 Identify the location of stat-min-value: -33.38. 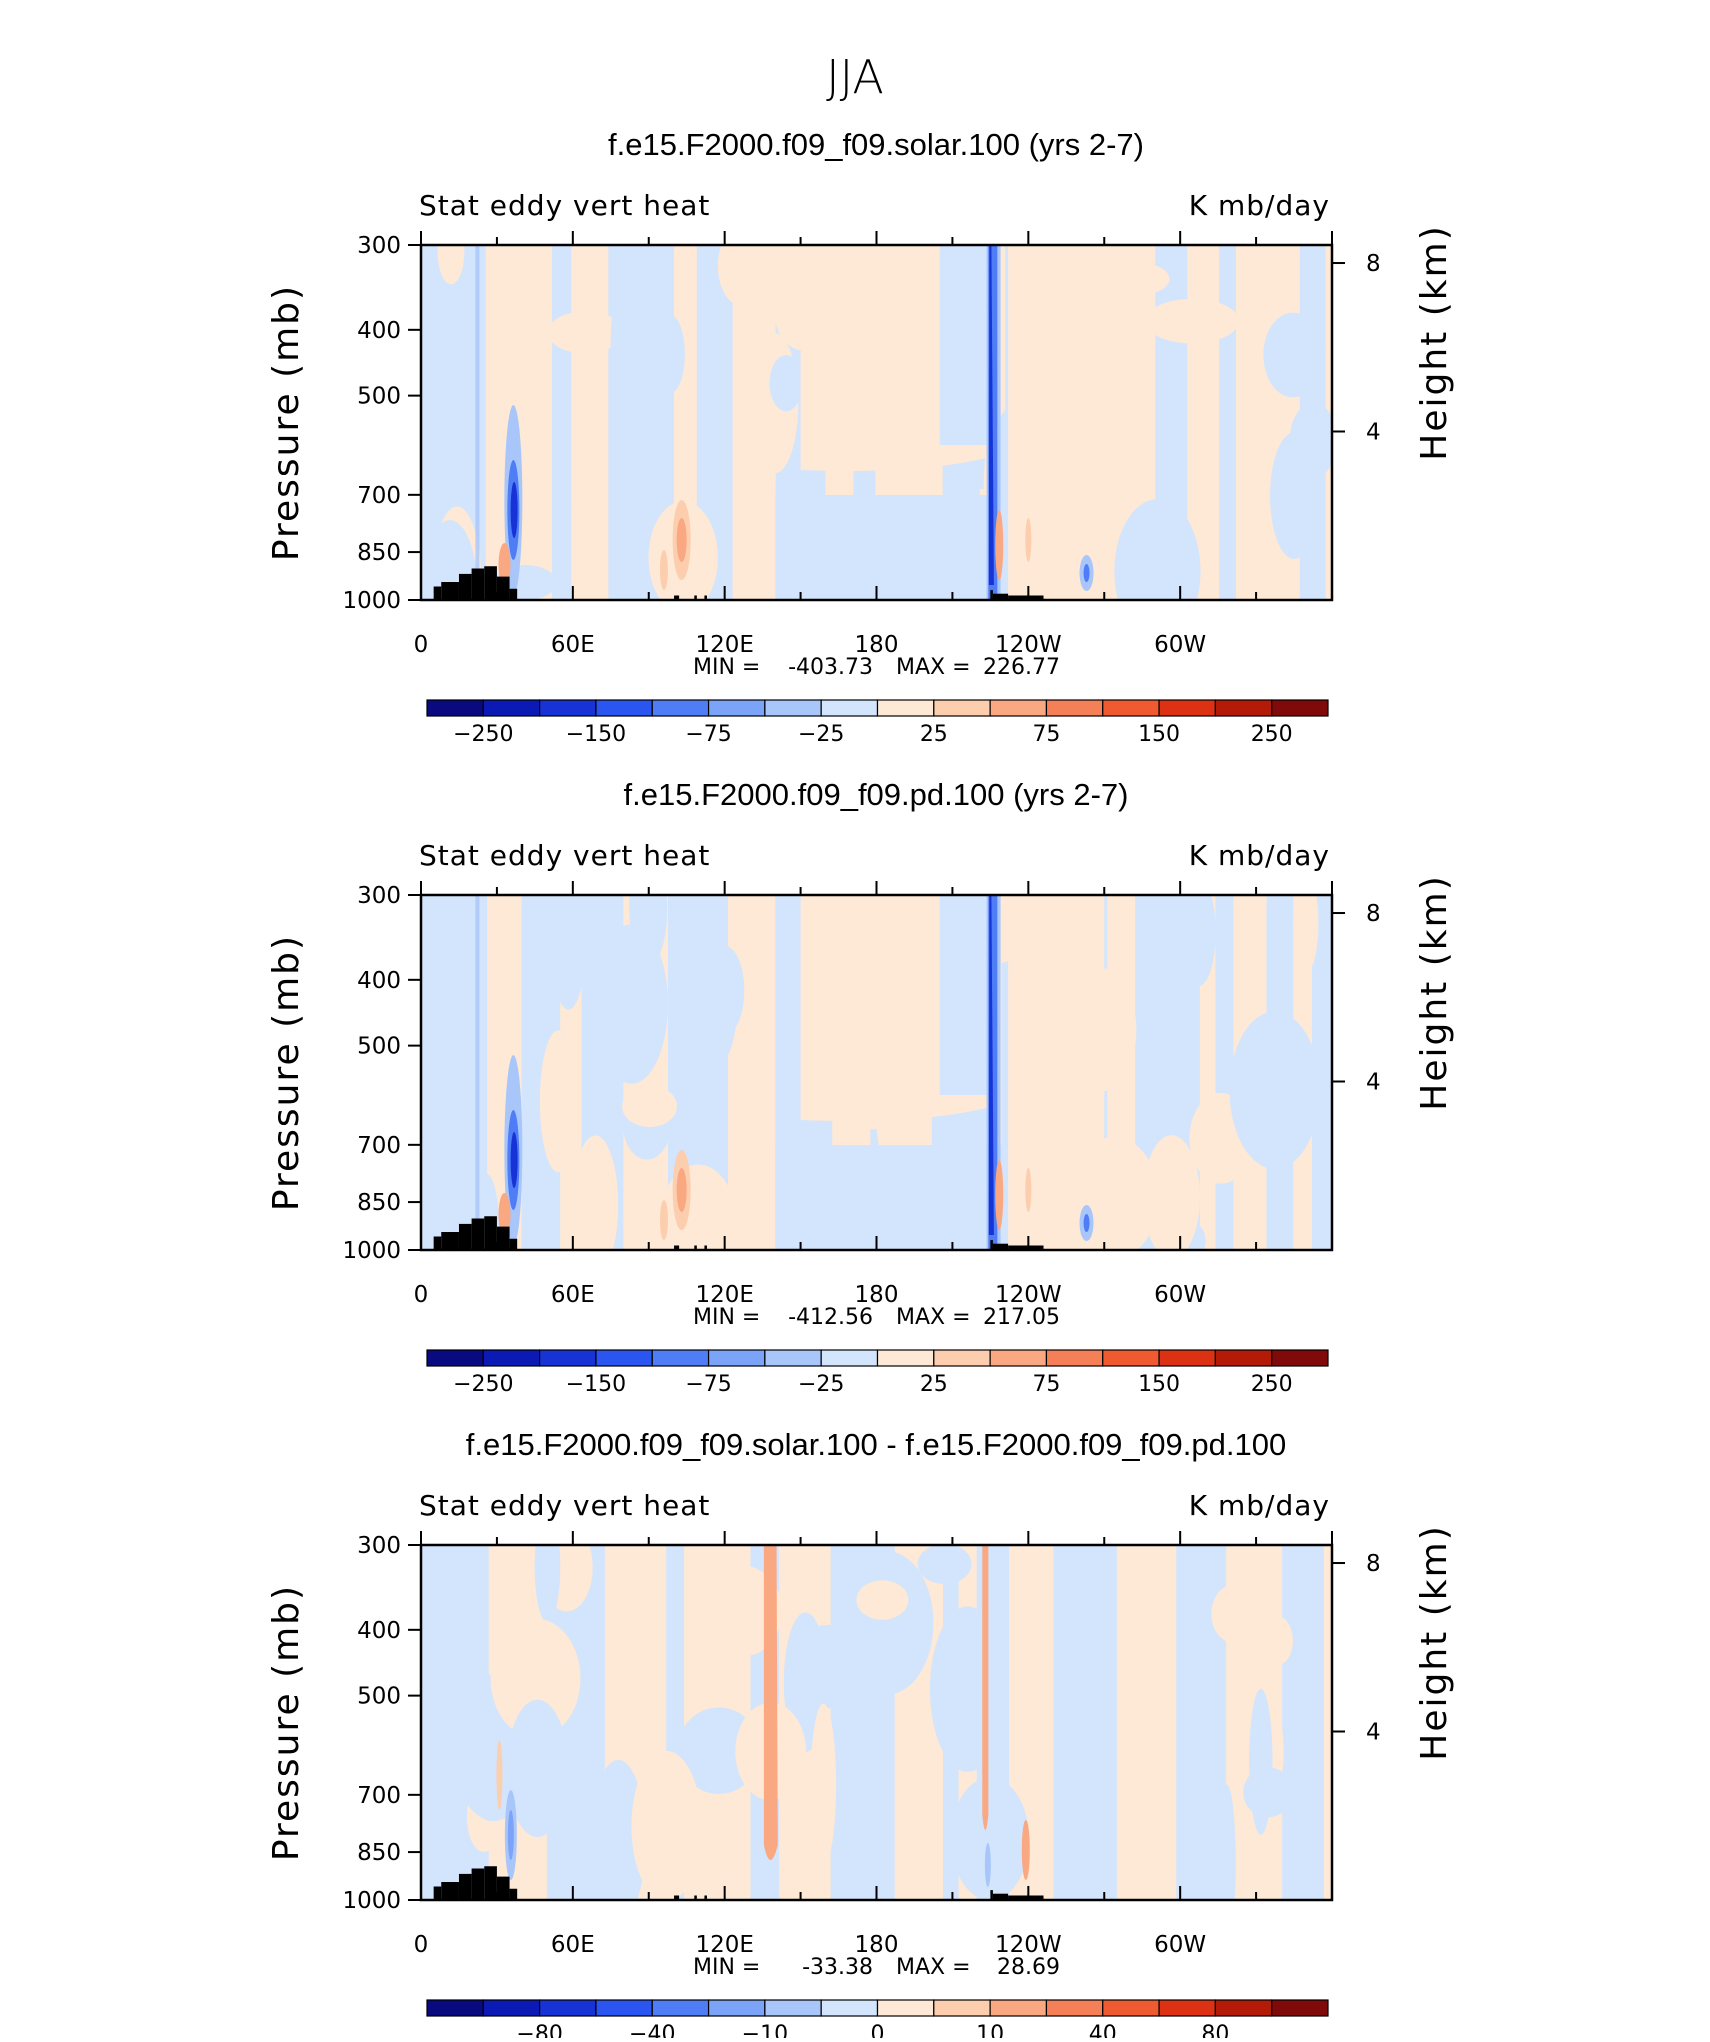
(837, 1967).